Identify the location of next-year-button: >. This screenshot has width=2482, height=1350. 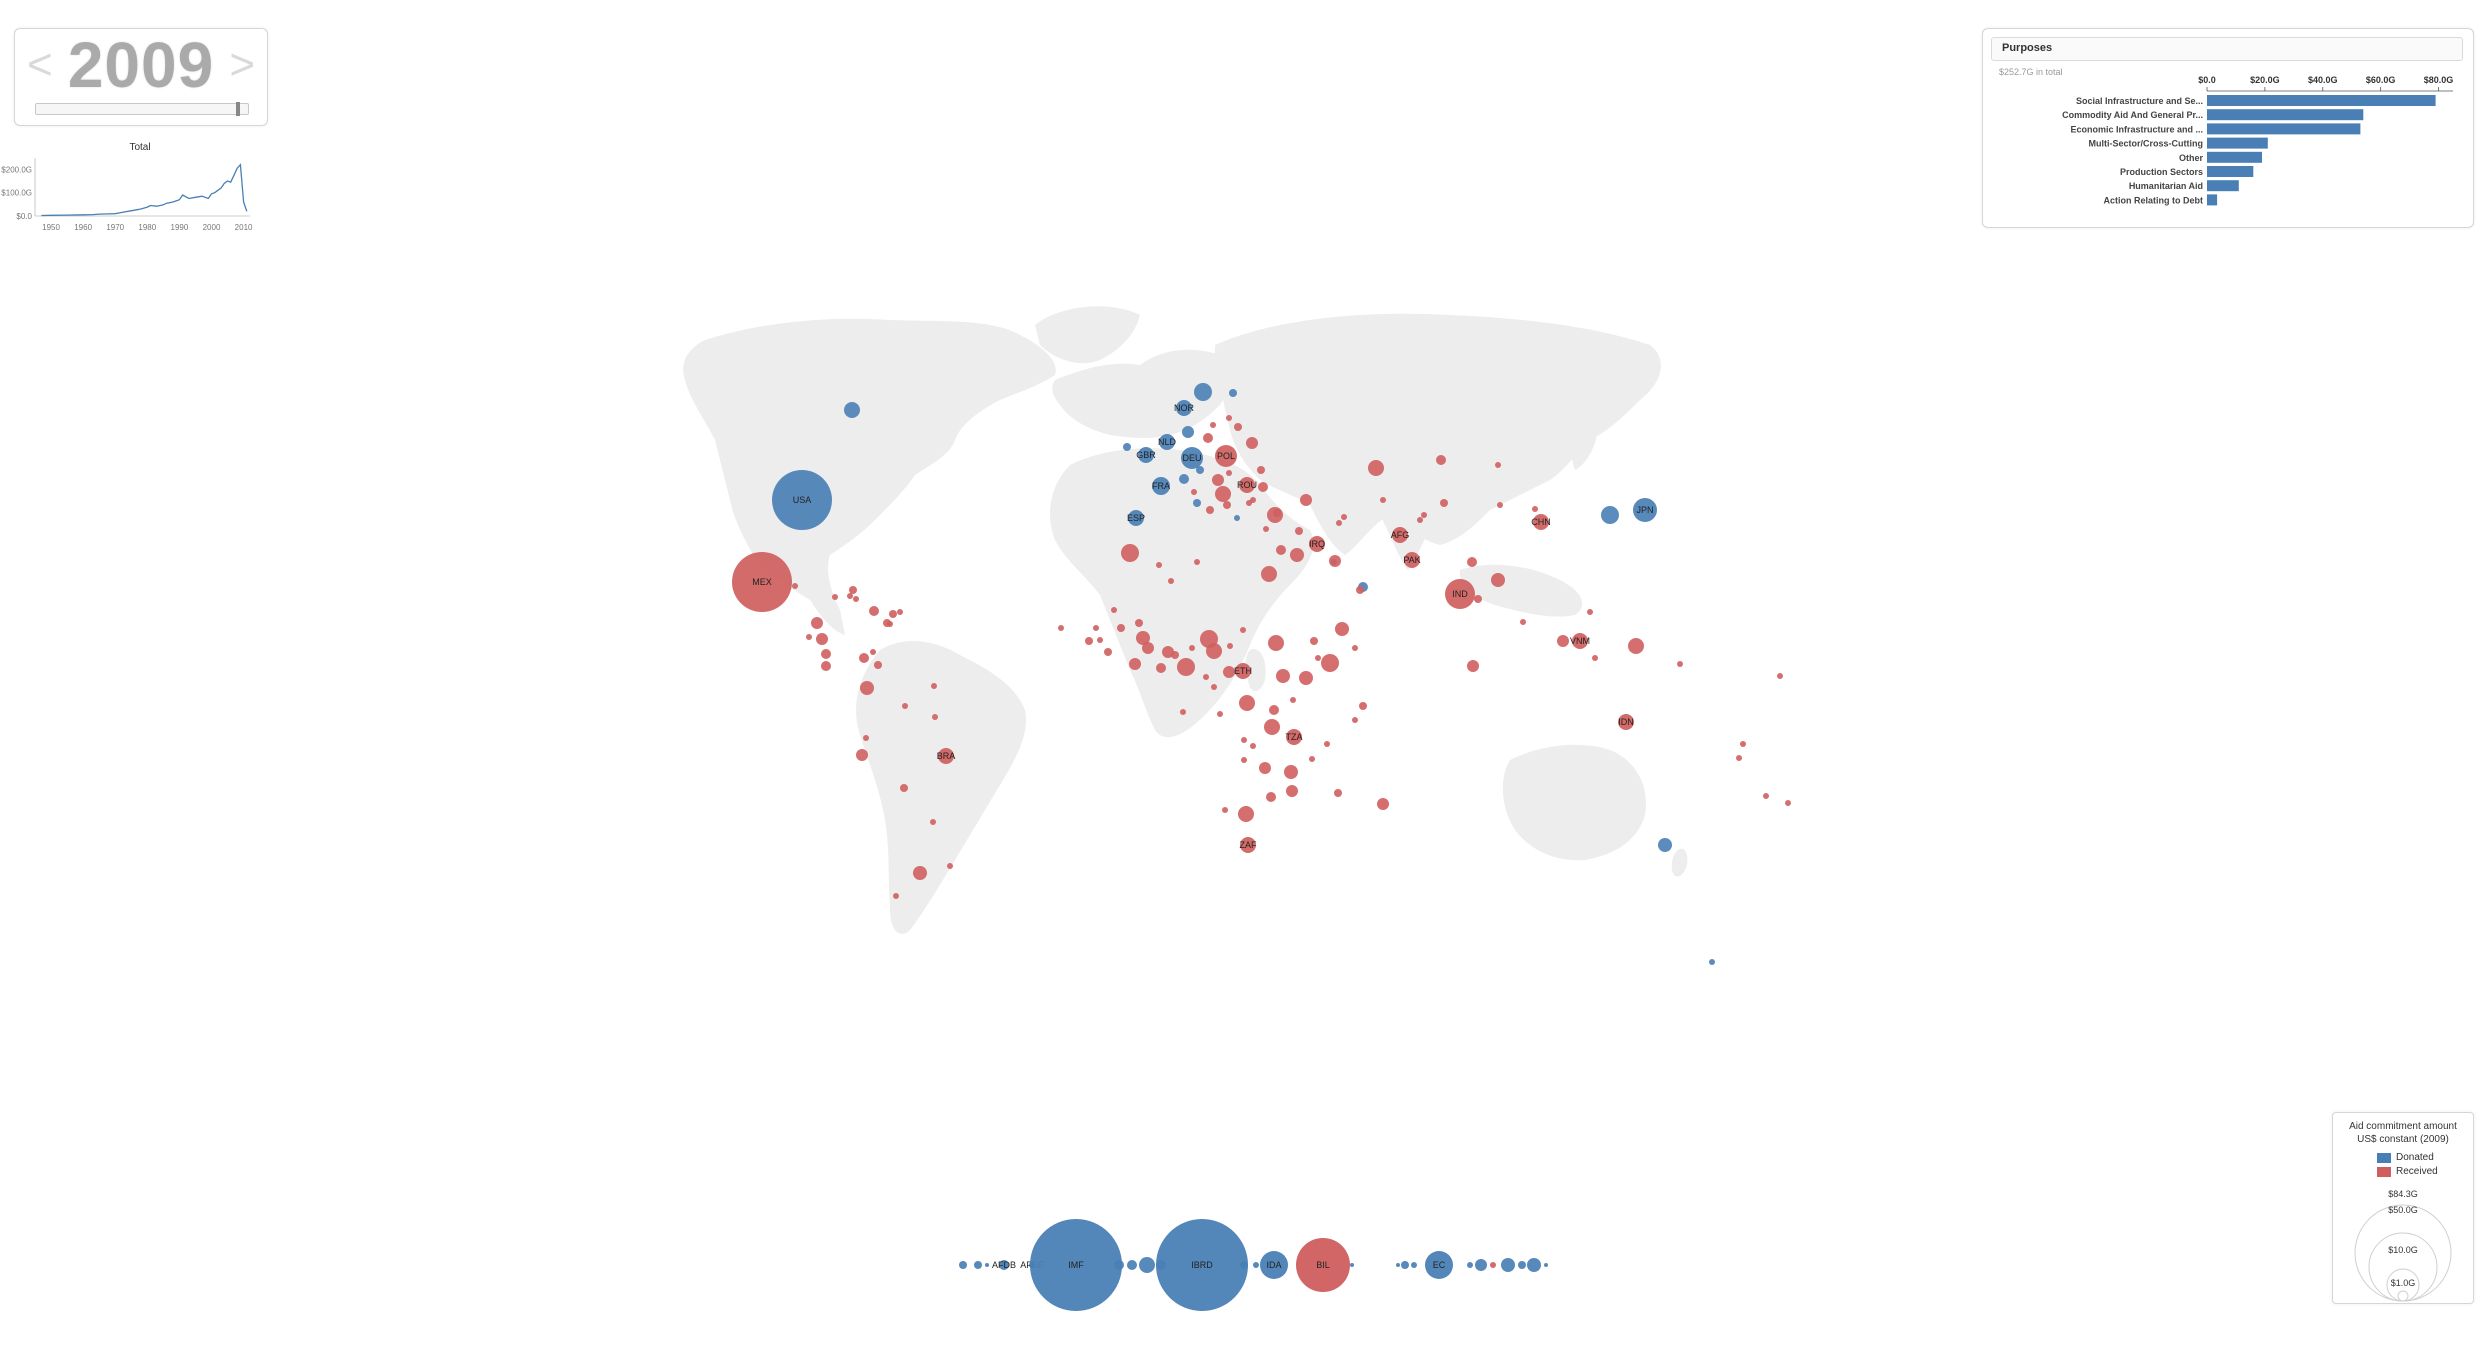
(242, 64).